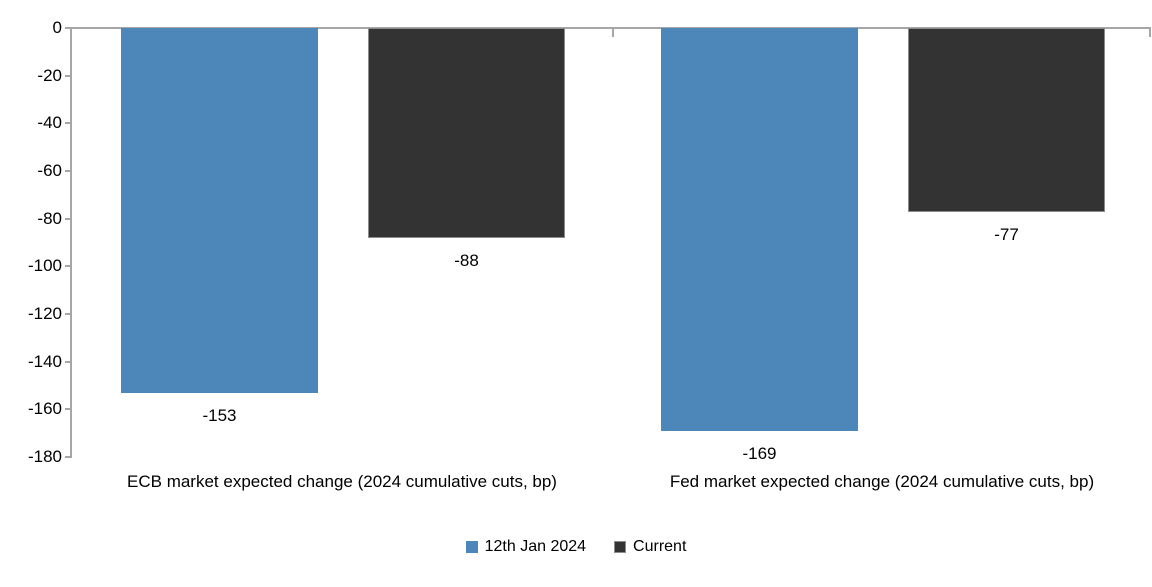  I want to click on y-axis-tick-label: 0, so click(57, 27).